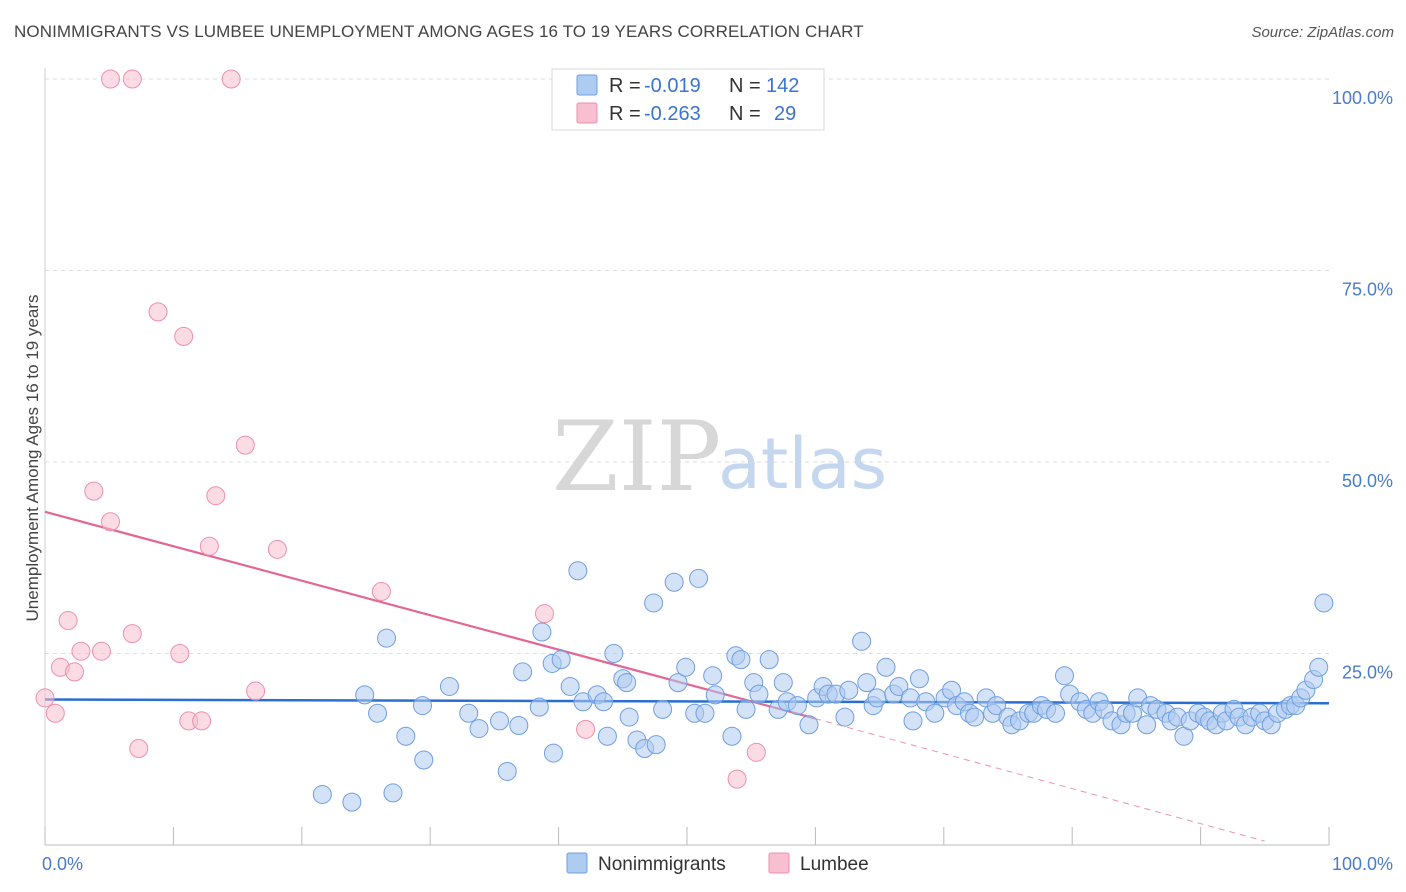 This screenshot has width=1406, height=892. What do you see at coordinates (745, 86) in the screenshot?
I see `legend-n-label: N =` at bounding box center [745, 86].